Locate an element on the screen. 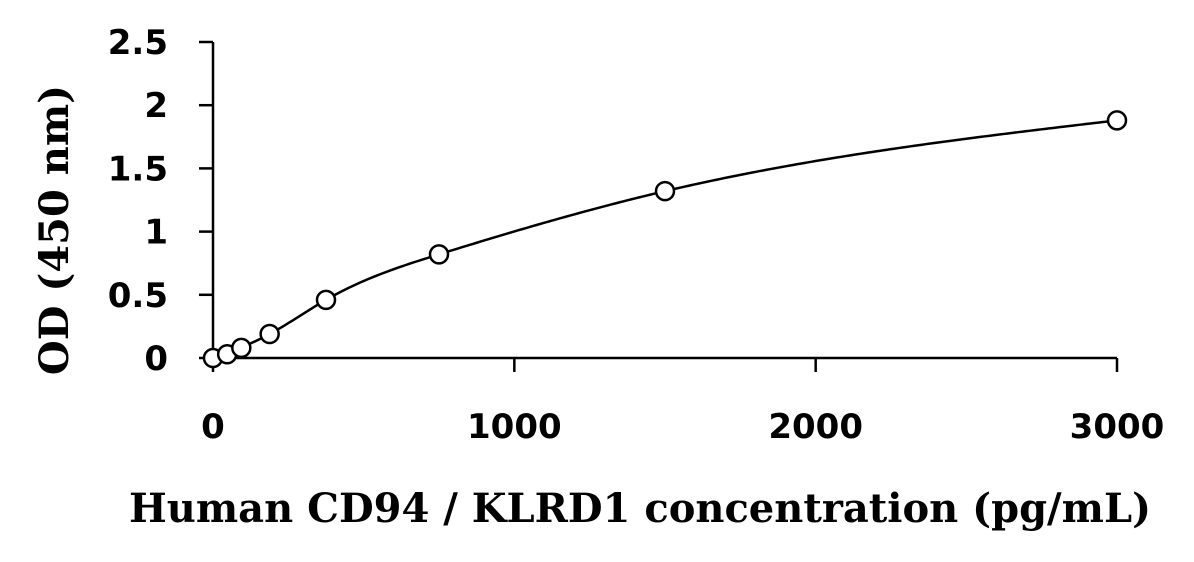 This screenshot has width=1194, height=562. y-tick-label: 1 is located at coordinates (156, 233).